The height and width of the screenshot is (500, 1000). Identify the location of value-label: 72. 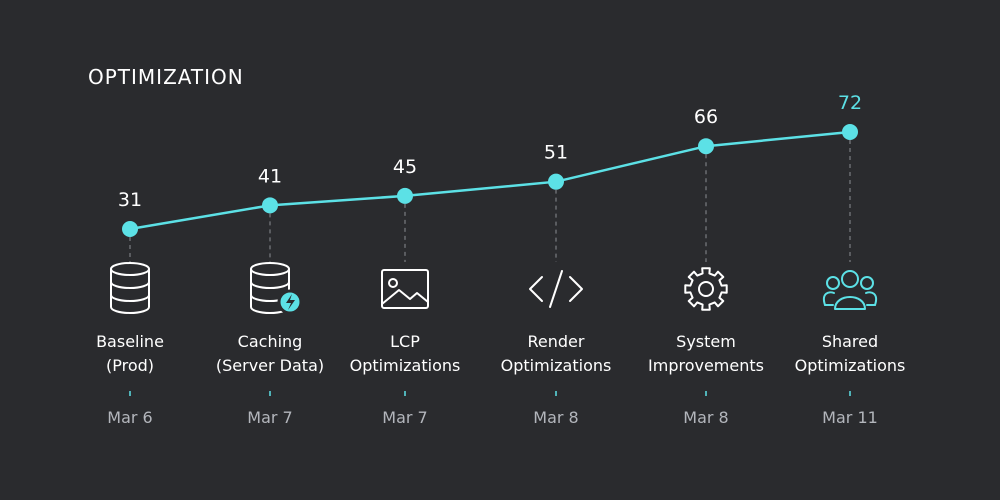
(850, 103).